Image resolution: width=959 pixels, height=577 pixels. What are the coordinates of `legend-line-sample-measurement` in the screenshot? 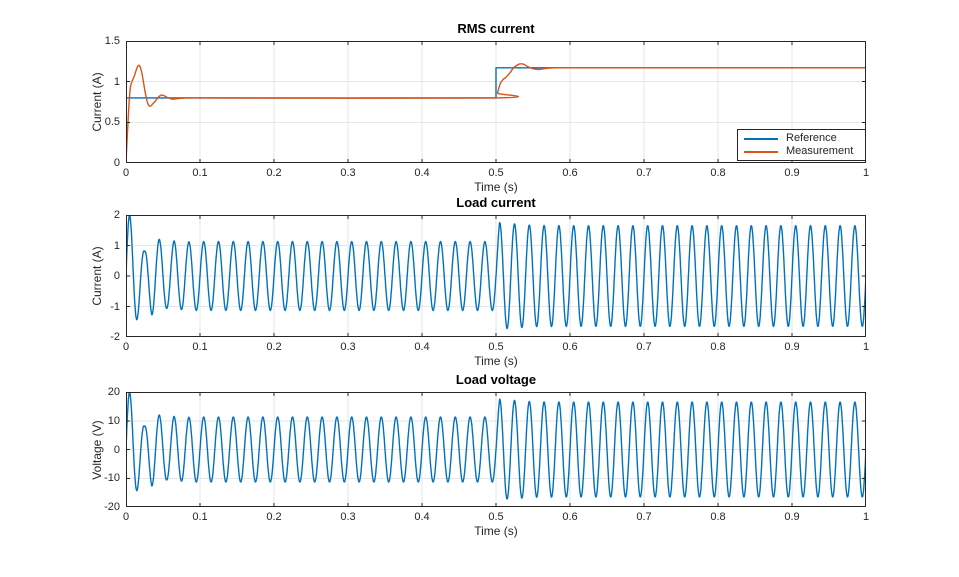 It's located at (761, 151).